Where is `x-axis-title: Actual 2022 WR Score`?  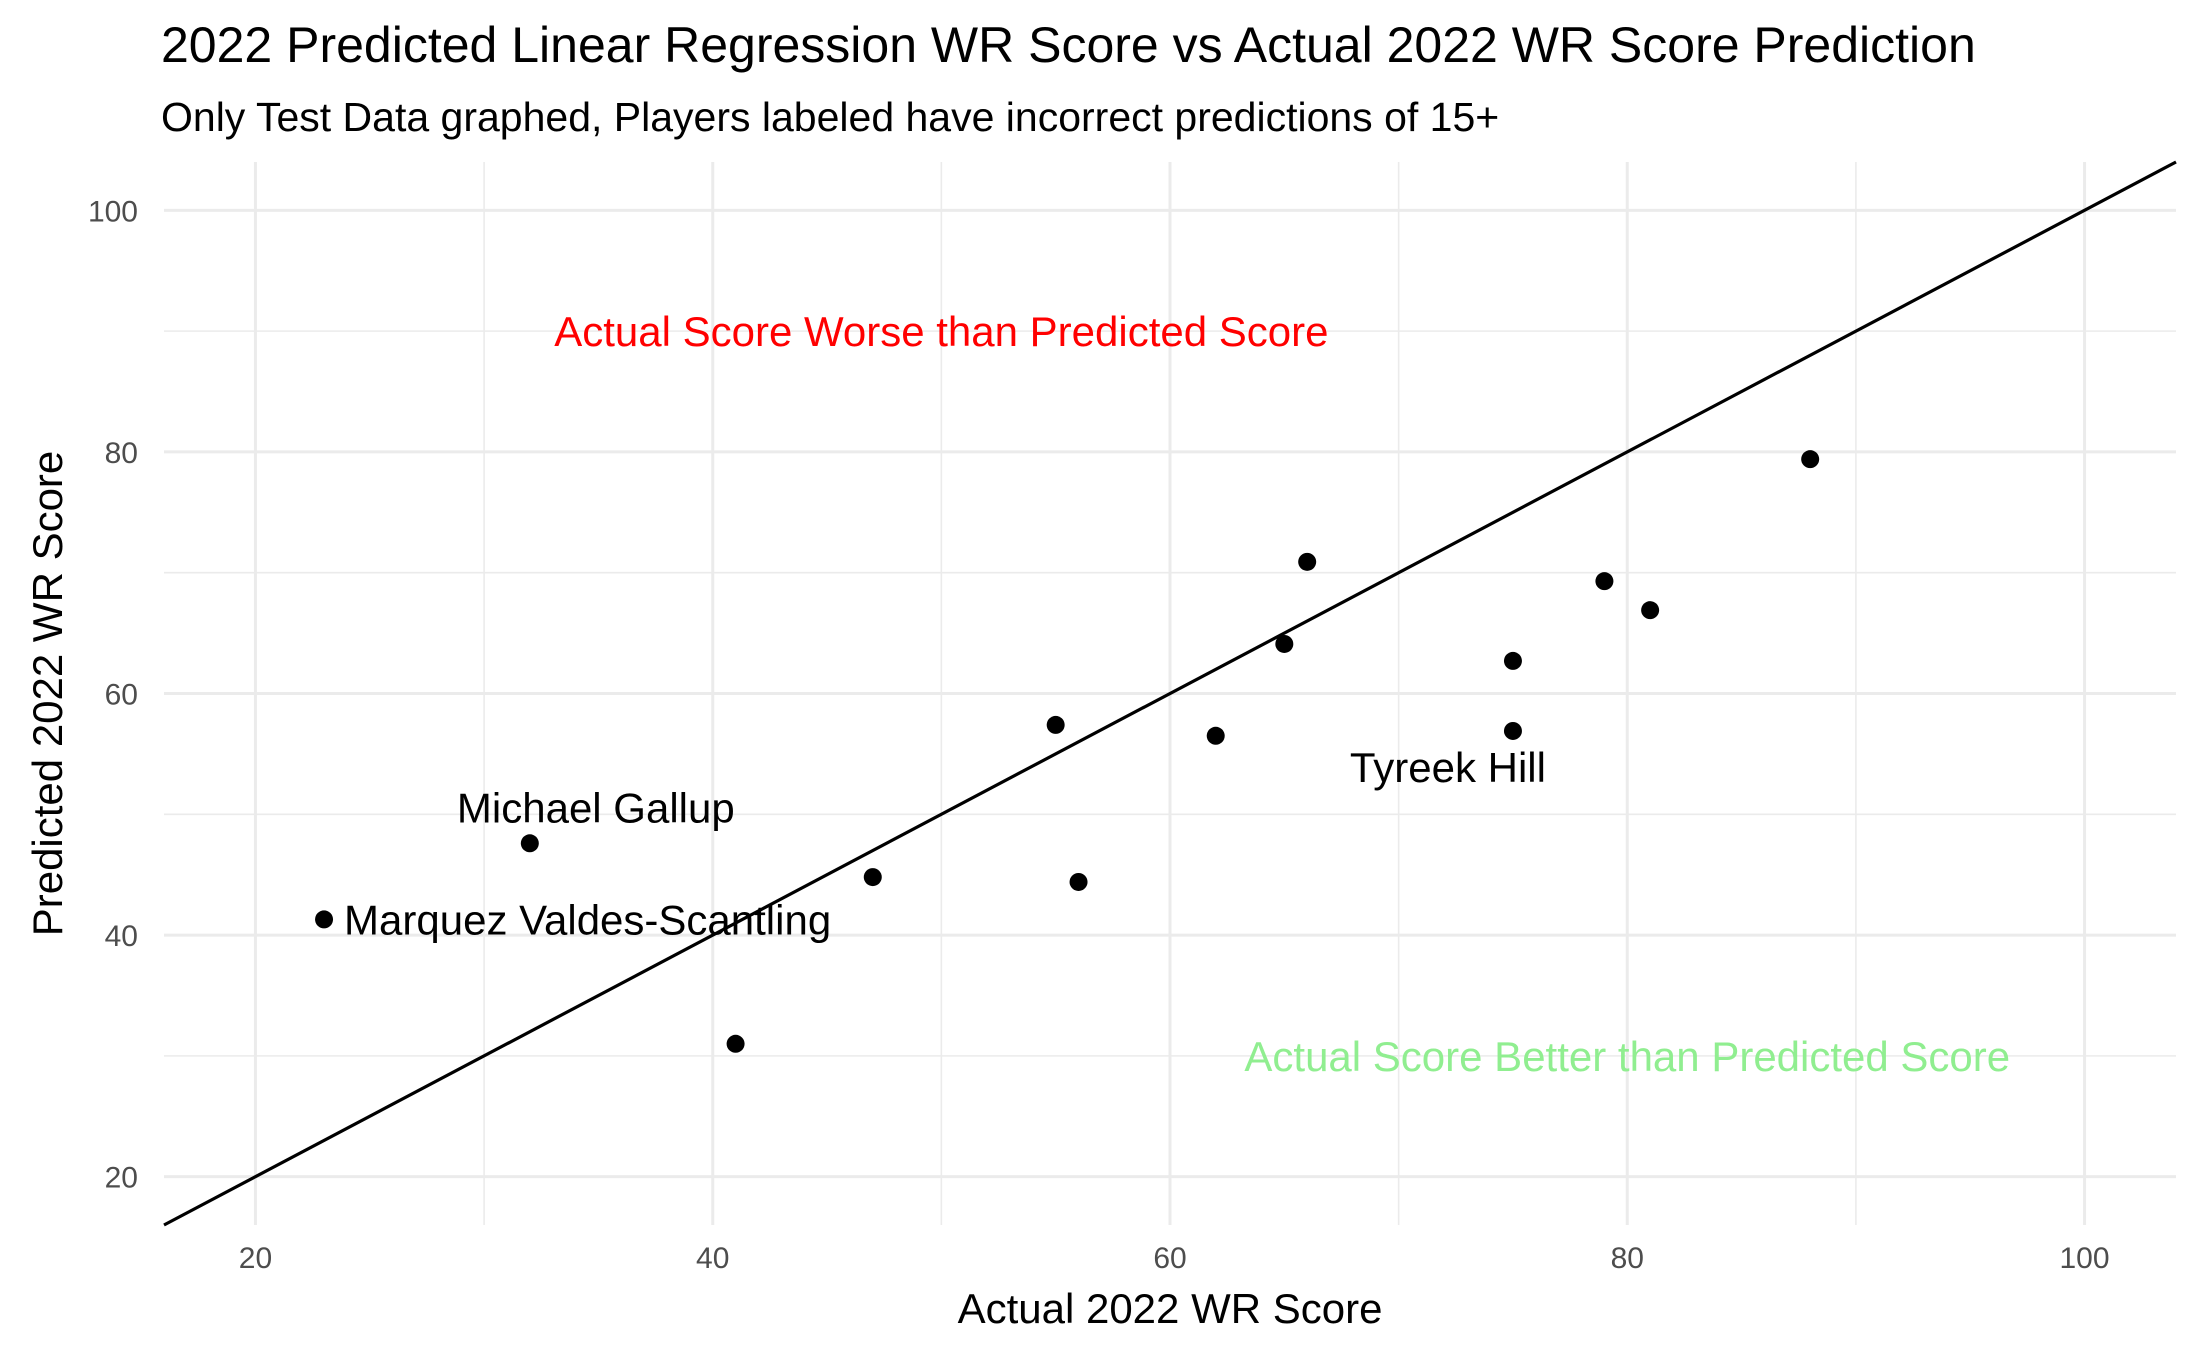 x-axis-title: Actual 2022 WR Score is located at coordinates (1170, 1308).